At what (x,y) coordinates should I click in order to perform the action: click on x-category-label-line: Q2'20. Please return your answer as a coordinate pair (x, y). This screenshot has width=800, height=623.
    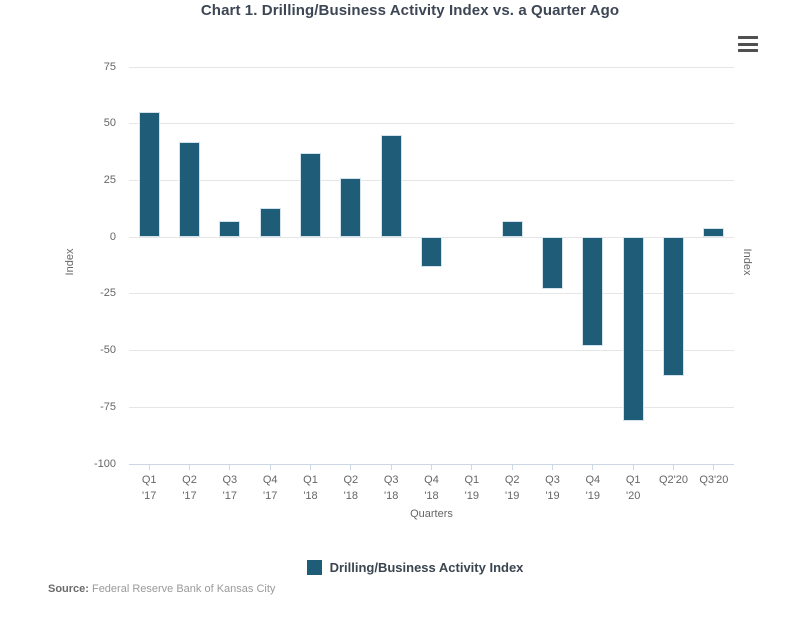
    Looking at the image, I should click on (673, 480).